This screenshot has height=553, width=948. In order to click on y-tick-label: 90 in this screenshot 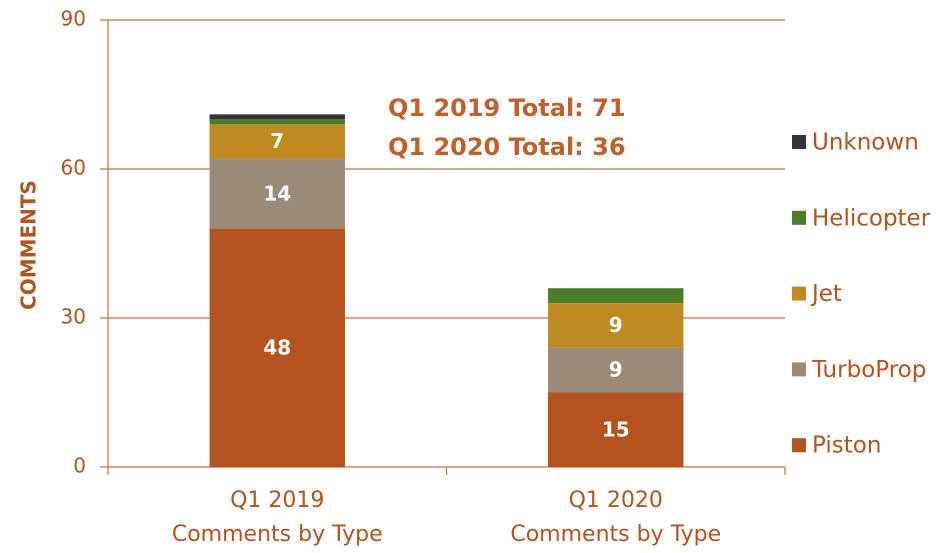, I will do `click(73, 19)`.